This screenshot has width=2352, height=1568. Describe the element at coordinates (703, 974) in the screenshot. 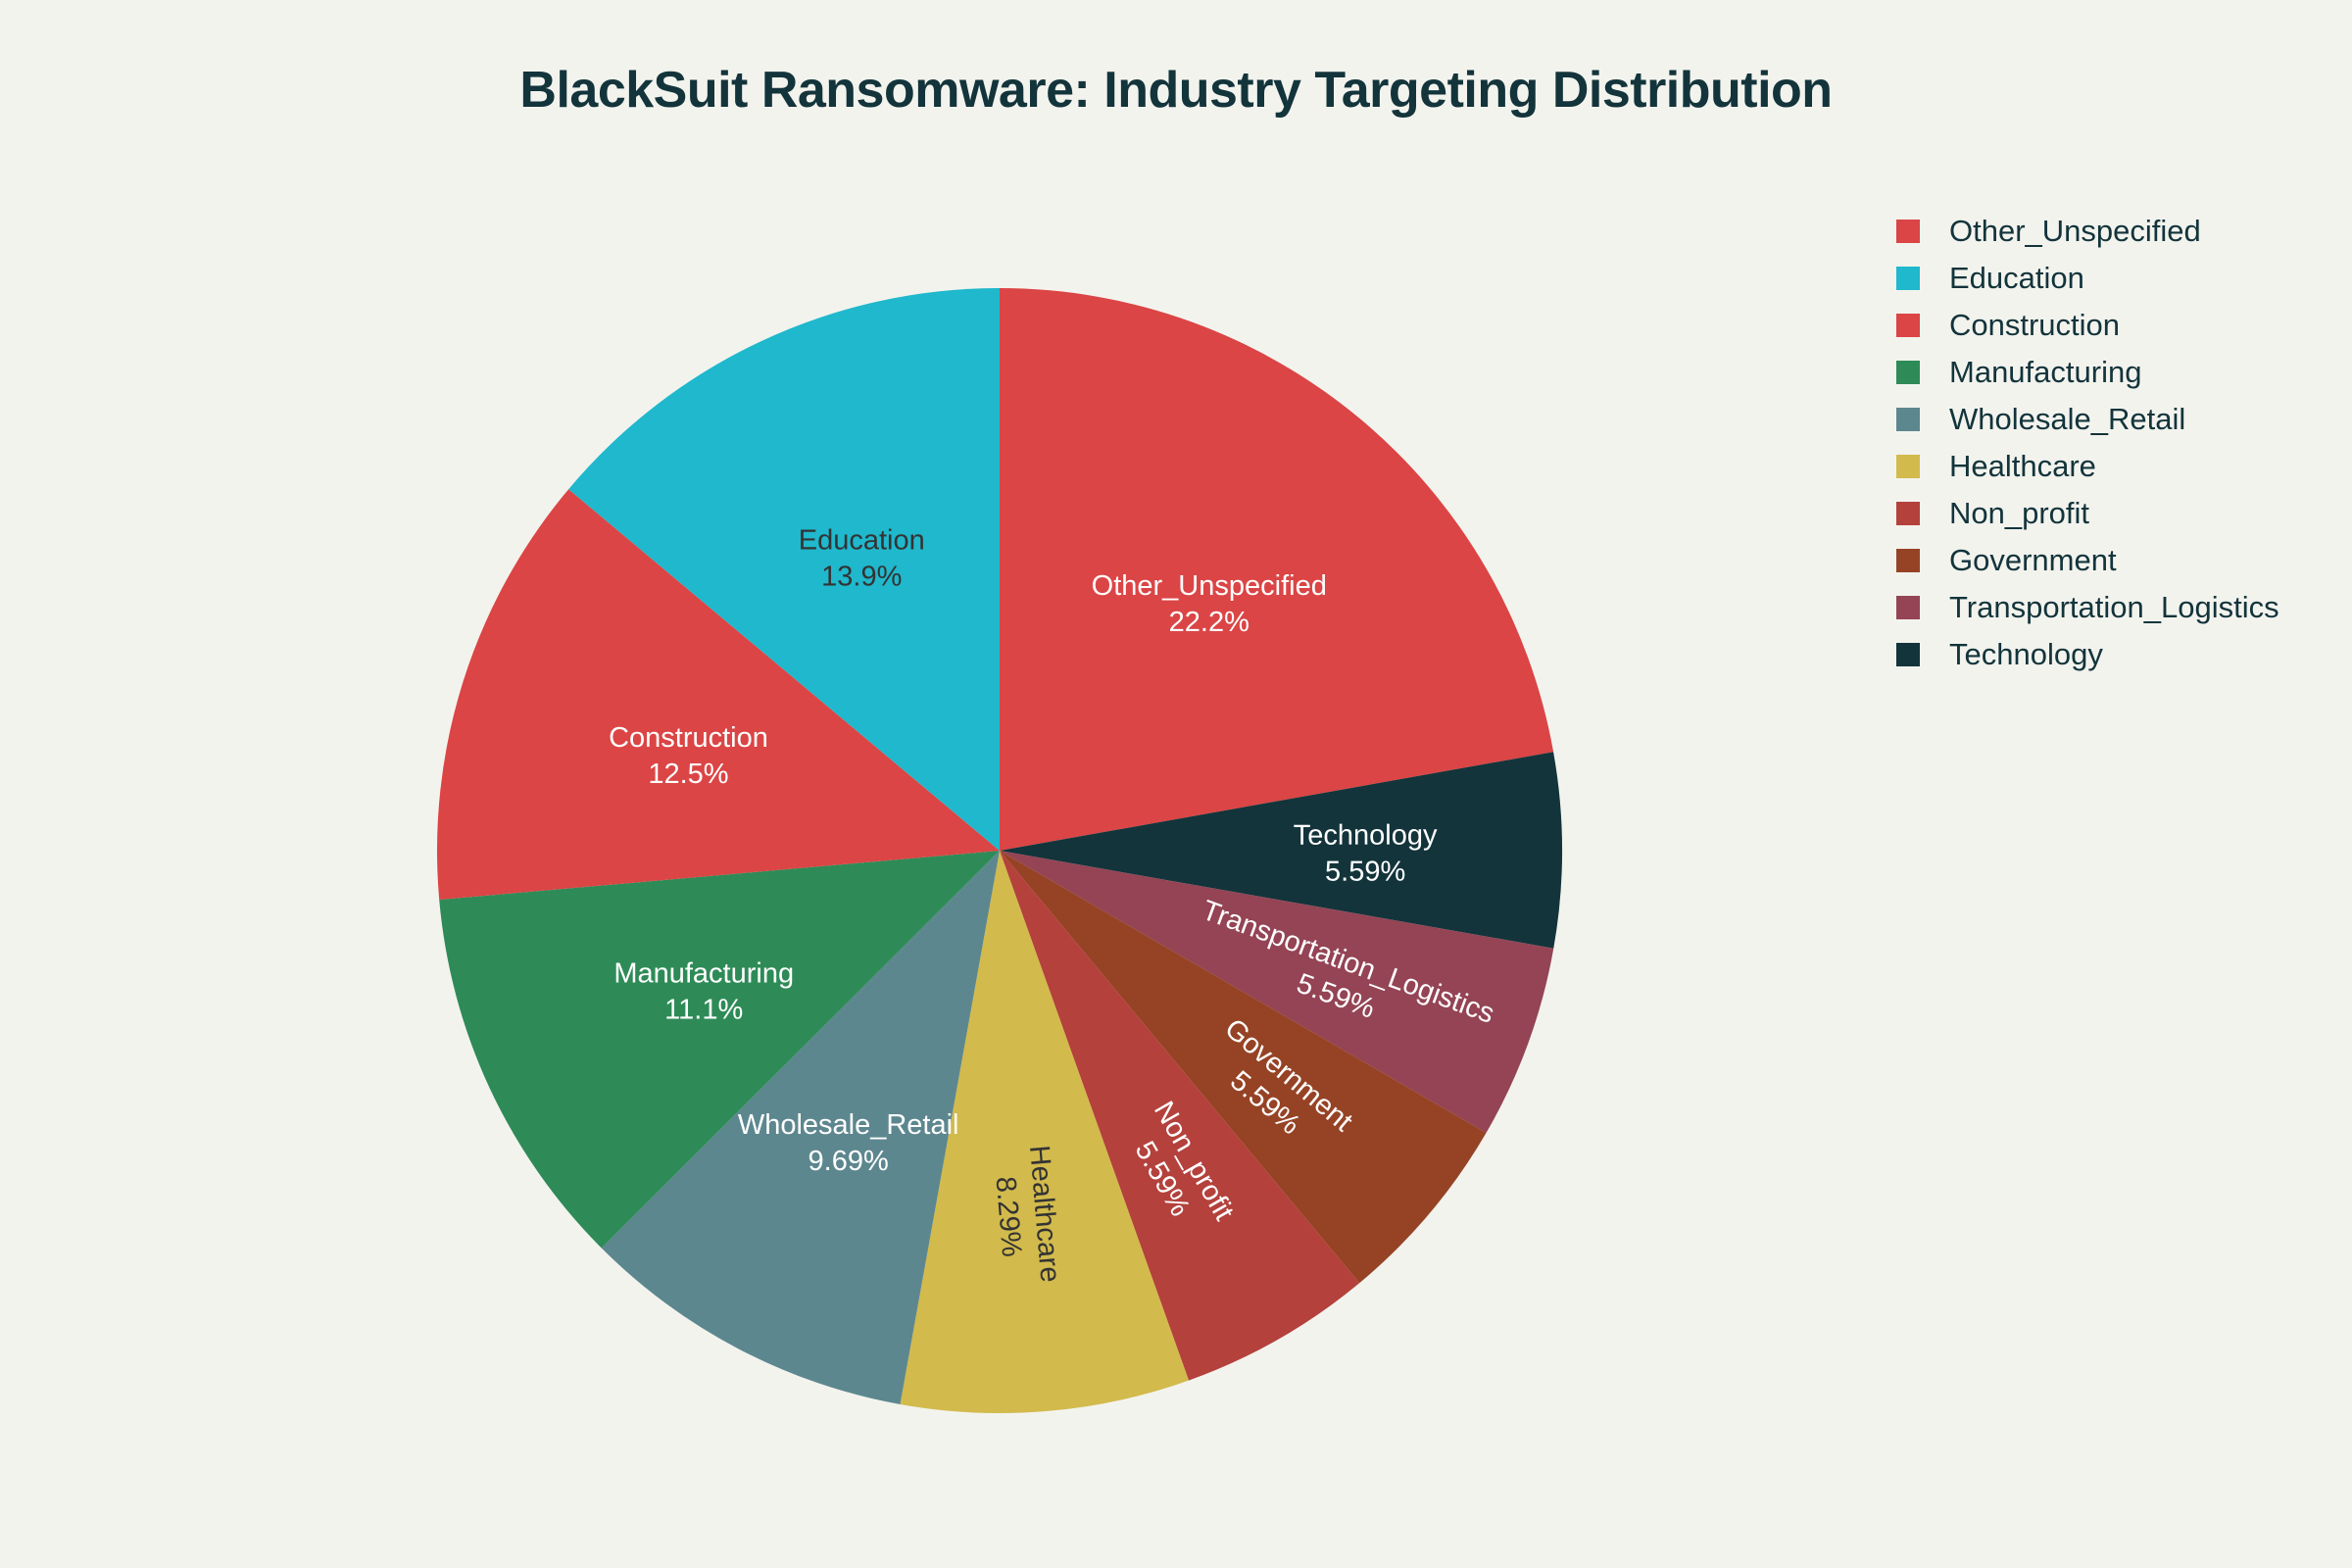

I see `slice-name-label: Manufacturing` at that location.